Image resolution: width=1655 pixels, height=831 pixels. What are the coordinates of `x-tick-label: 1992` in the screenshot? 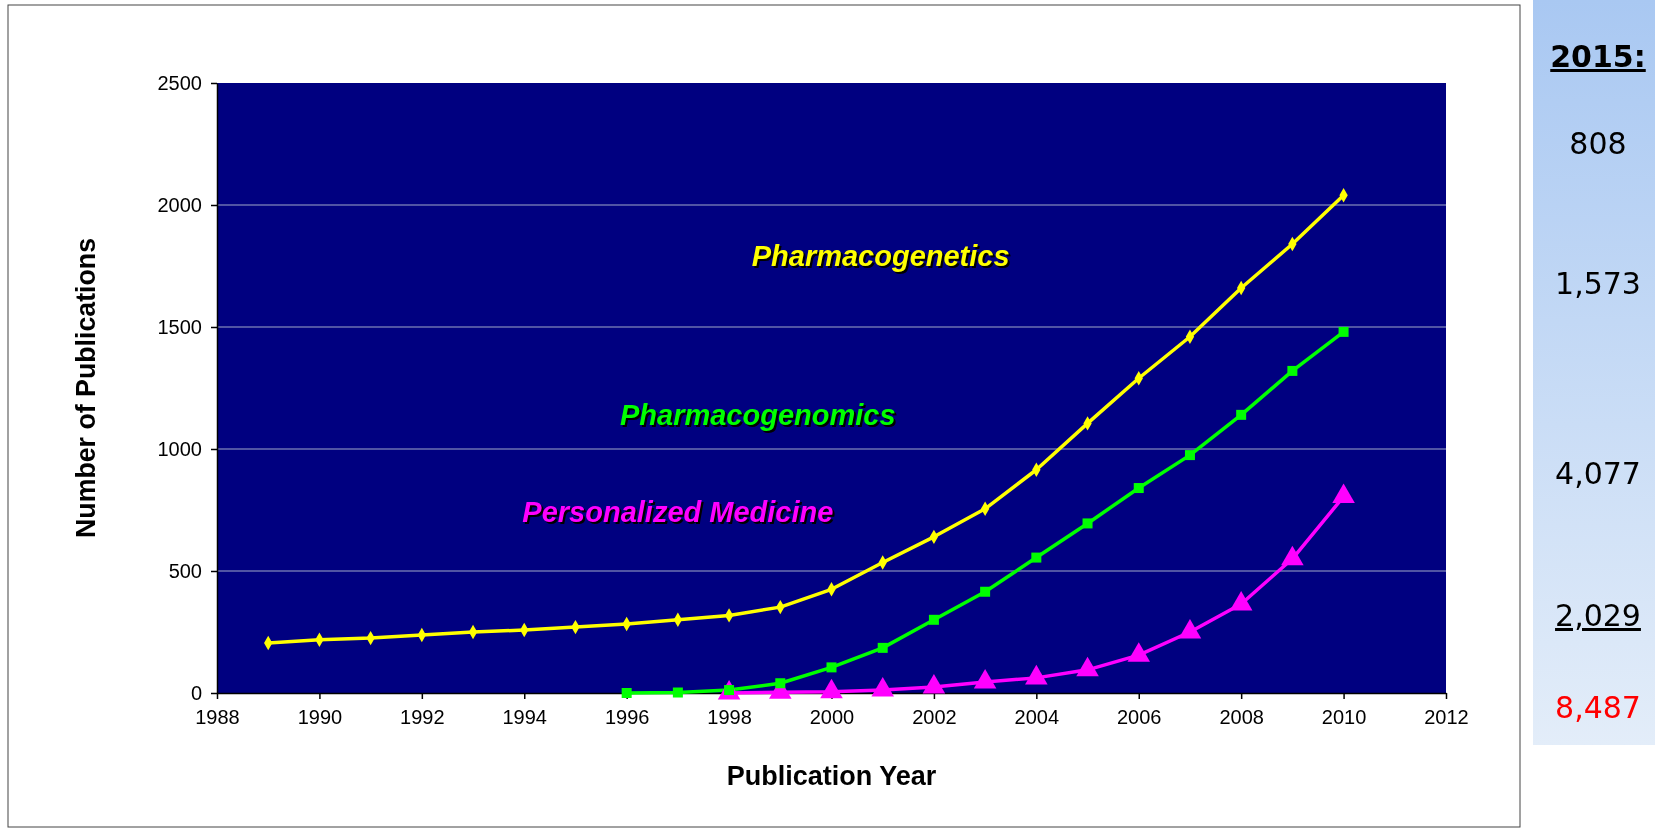 It's located at (422, 717).